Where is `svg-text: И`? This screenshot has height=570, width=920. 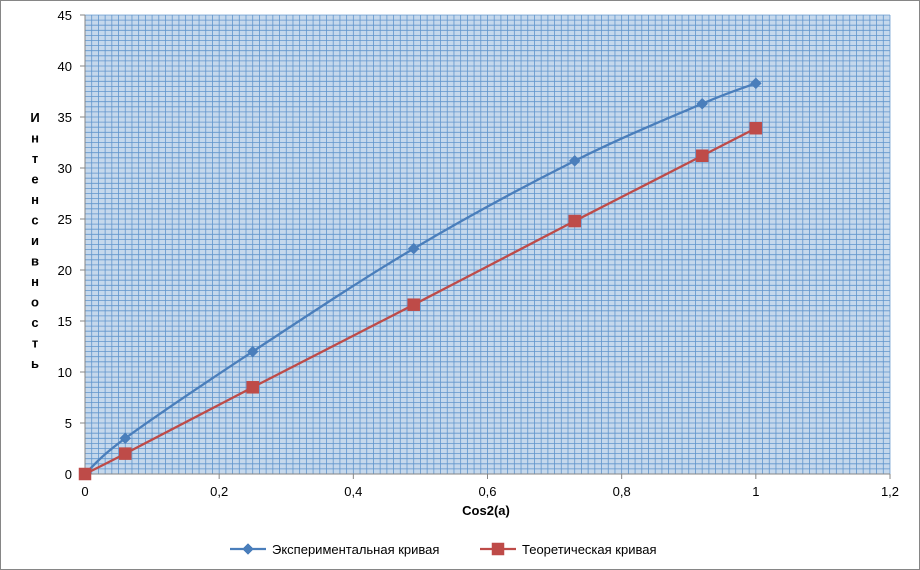
svg-text: И is located at coordinates (34, 117).